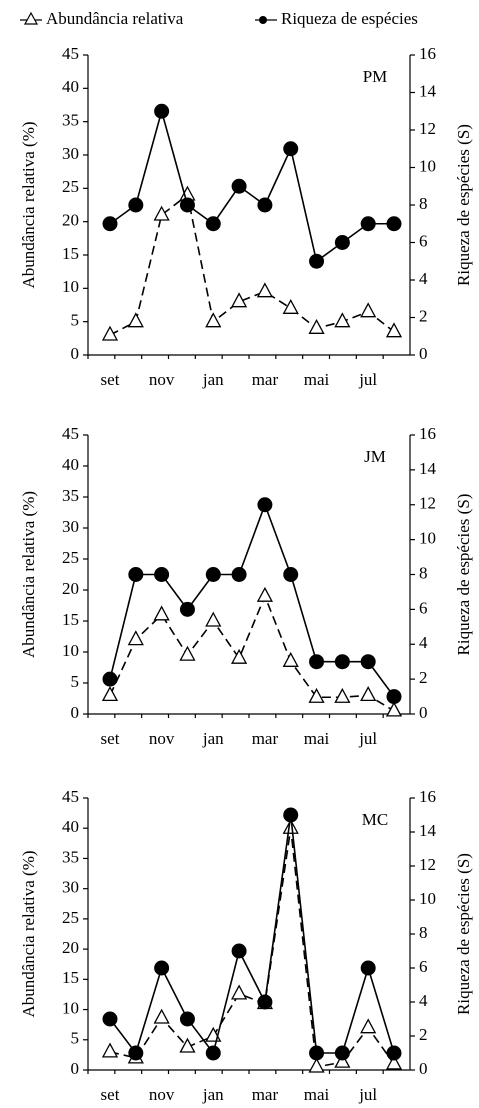 This screenshot has width=479, height=1108. Describe the element at coordinates (263, 20) in the screenshot. I see `legend-marker` at that location.